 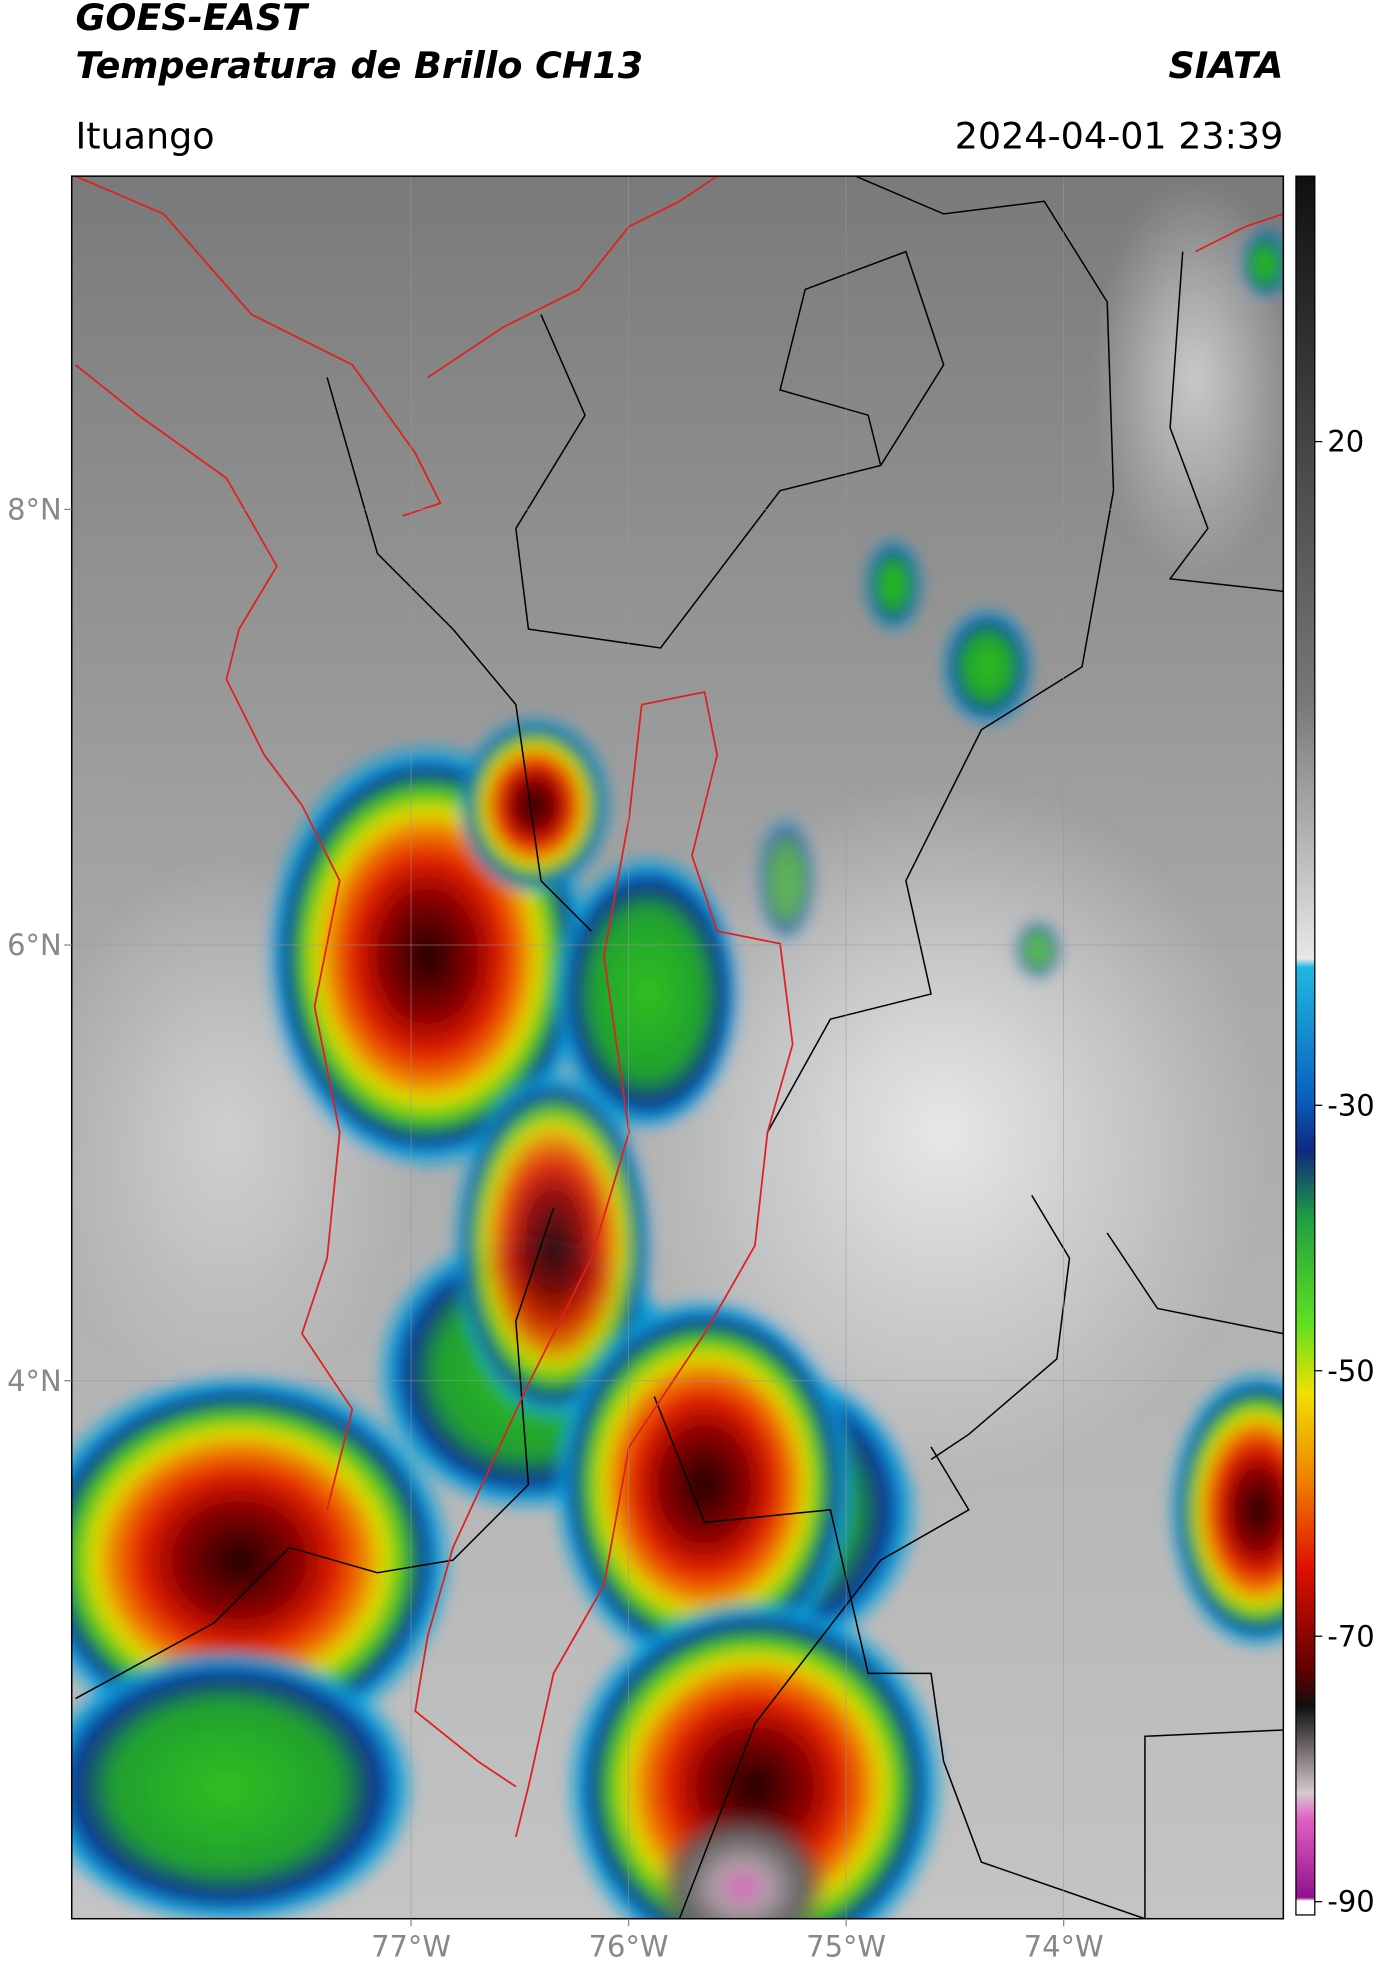 I want to click on x-tick-label: 77°W, so click(x=411, y=1946).